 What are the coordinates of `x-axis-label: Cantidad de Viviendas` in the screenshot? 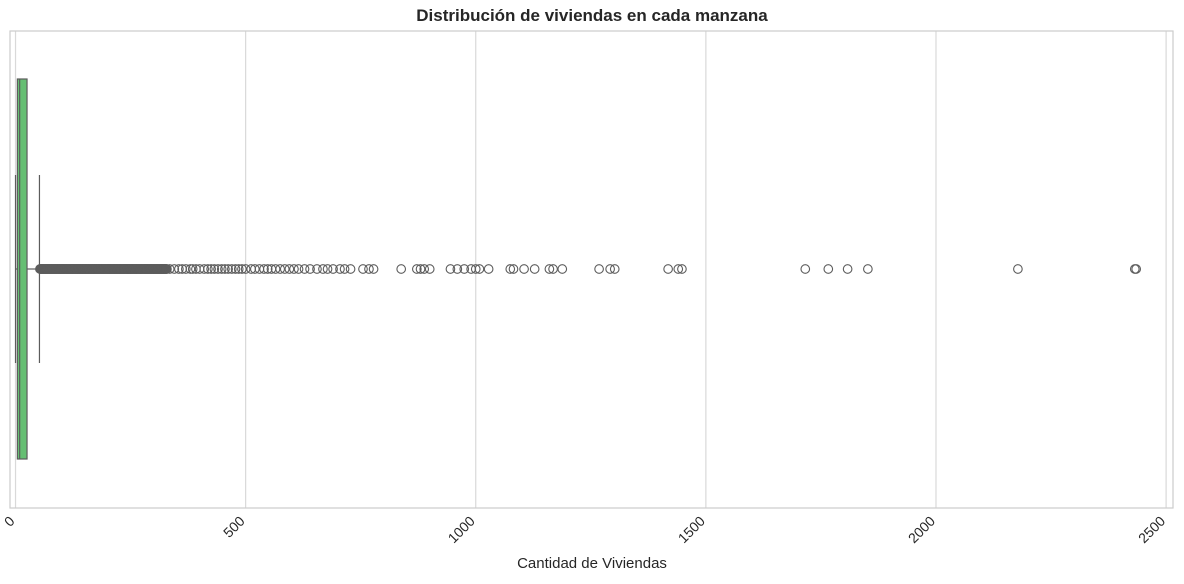 It's located at (592, 563).